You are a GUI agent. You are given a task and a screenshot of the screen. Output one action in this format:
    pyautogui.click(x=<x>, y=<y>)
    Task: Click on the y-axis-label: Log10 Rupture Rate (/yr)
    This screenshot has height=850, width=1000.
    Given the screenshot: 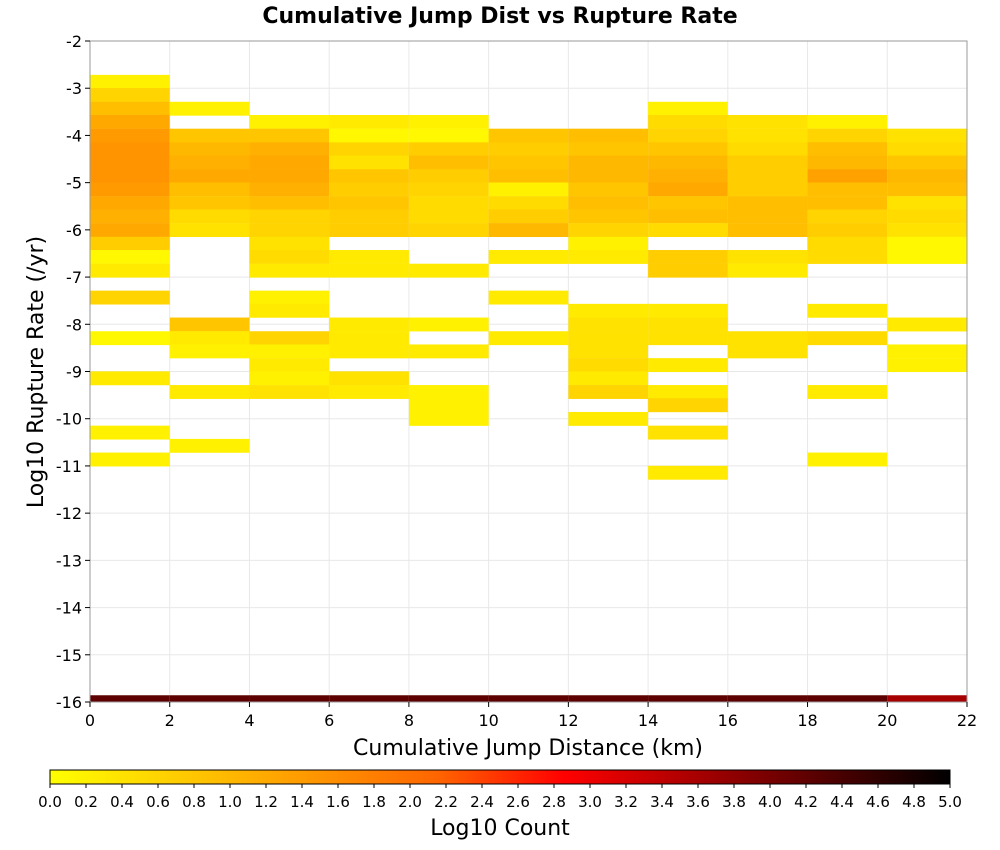 What is the action you would take?
    pyautogui.click(x=36, y=372)
    